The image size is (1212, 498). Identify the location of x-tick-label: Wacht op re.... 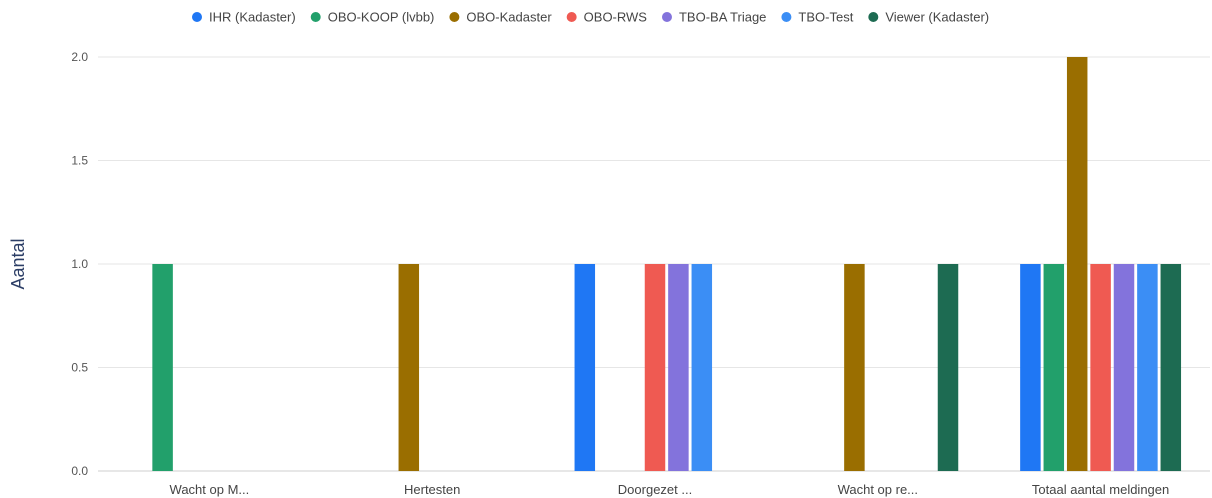
(878, 489).